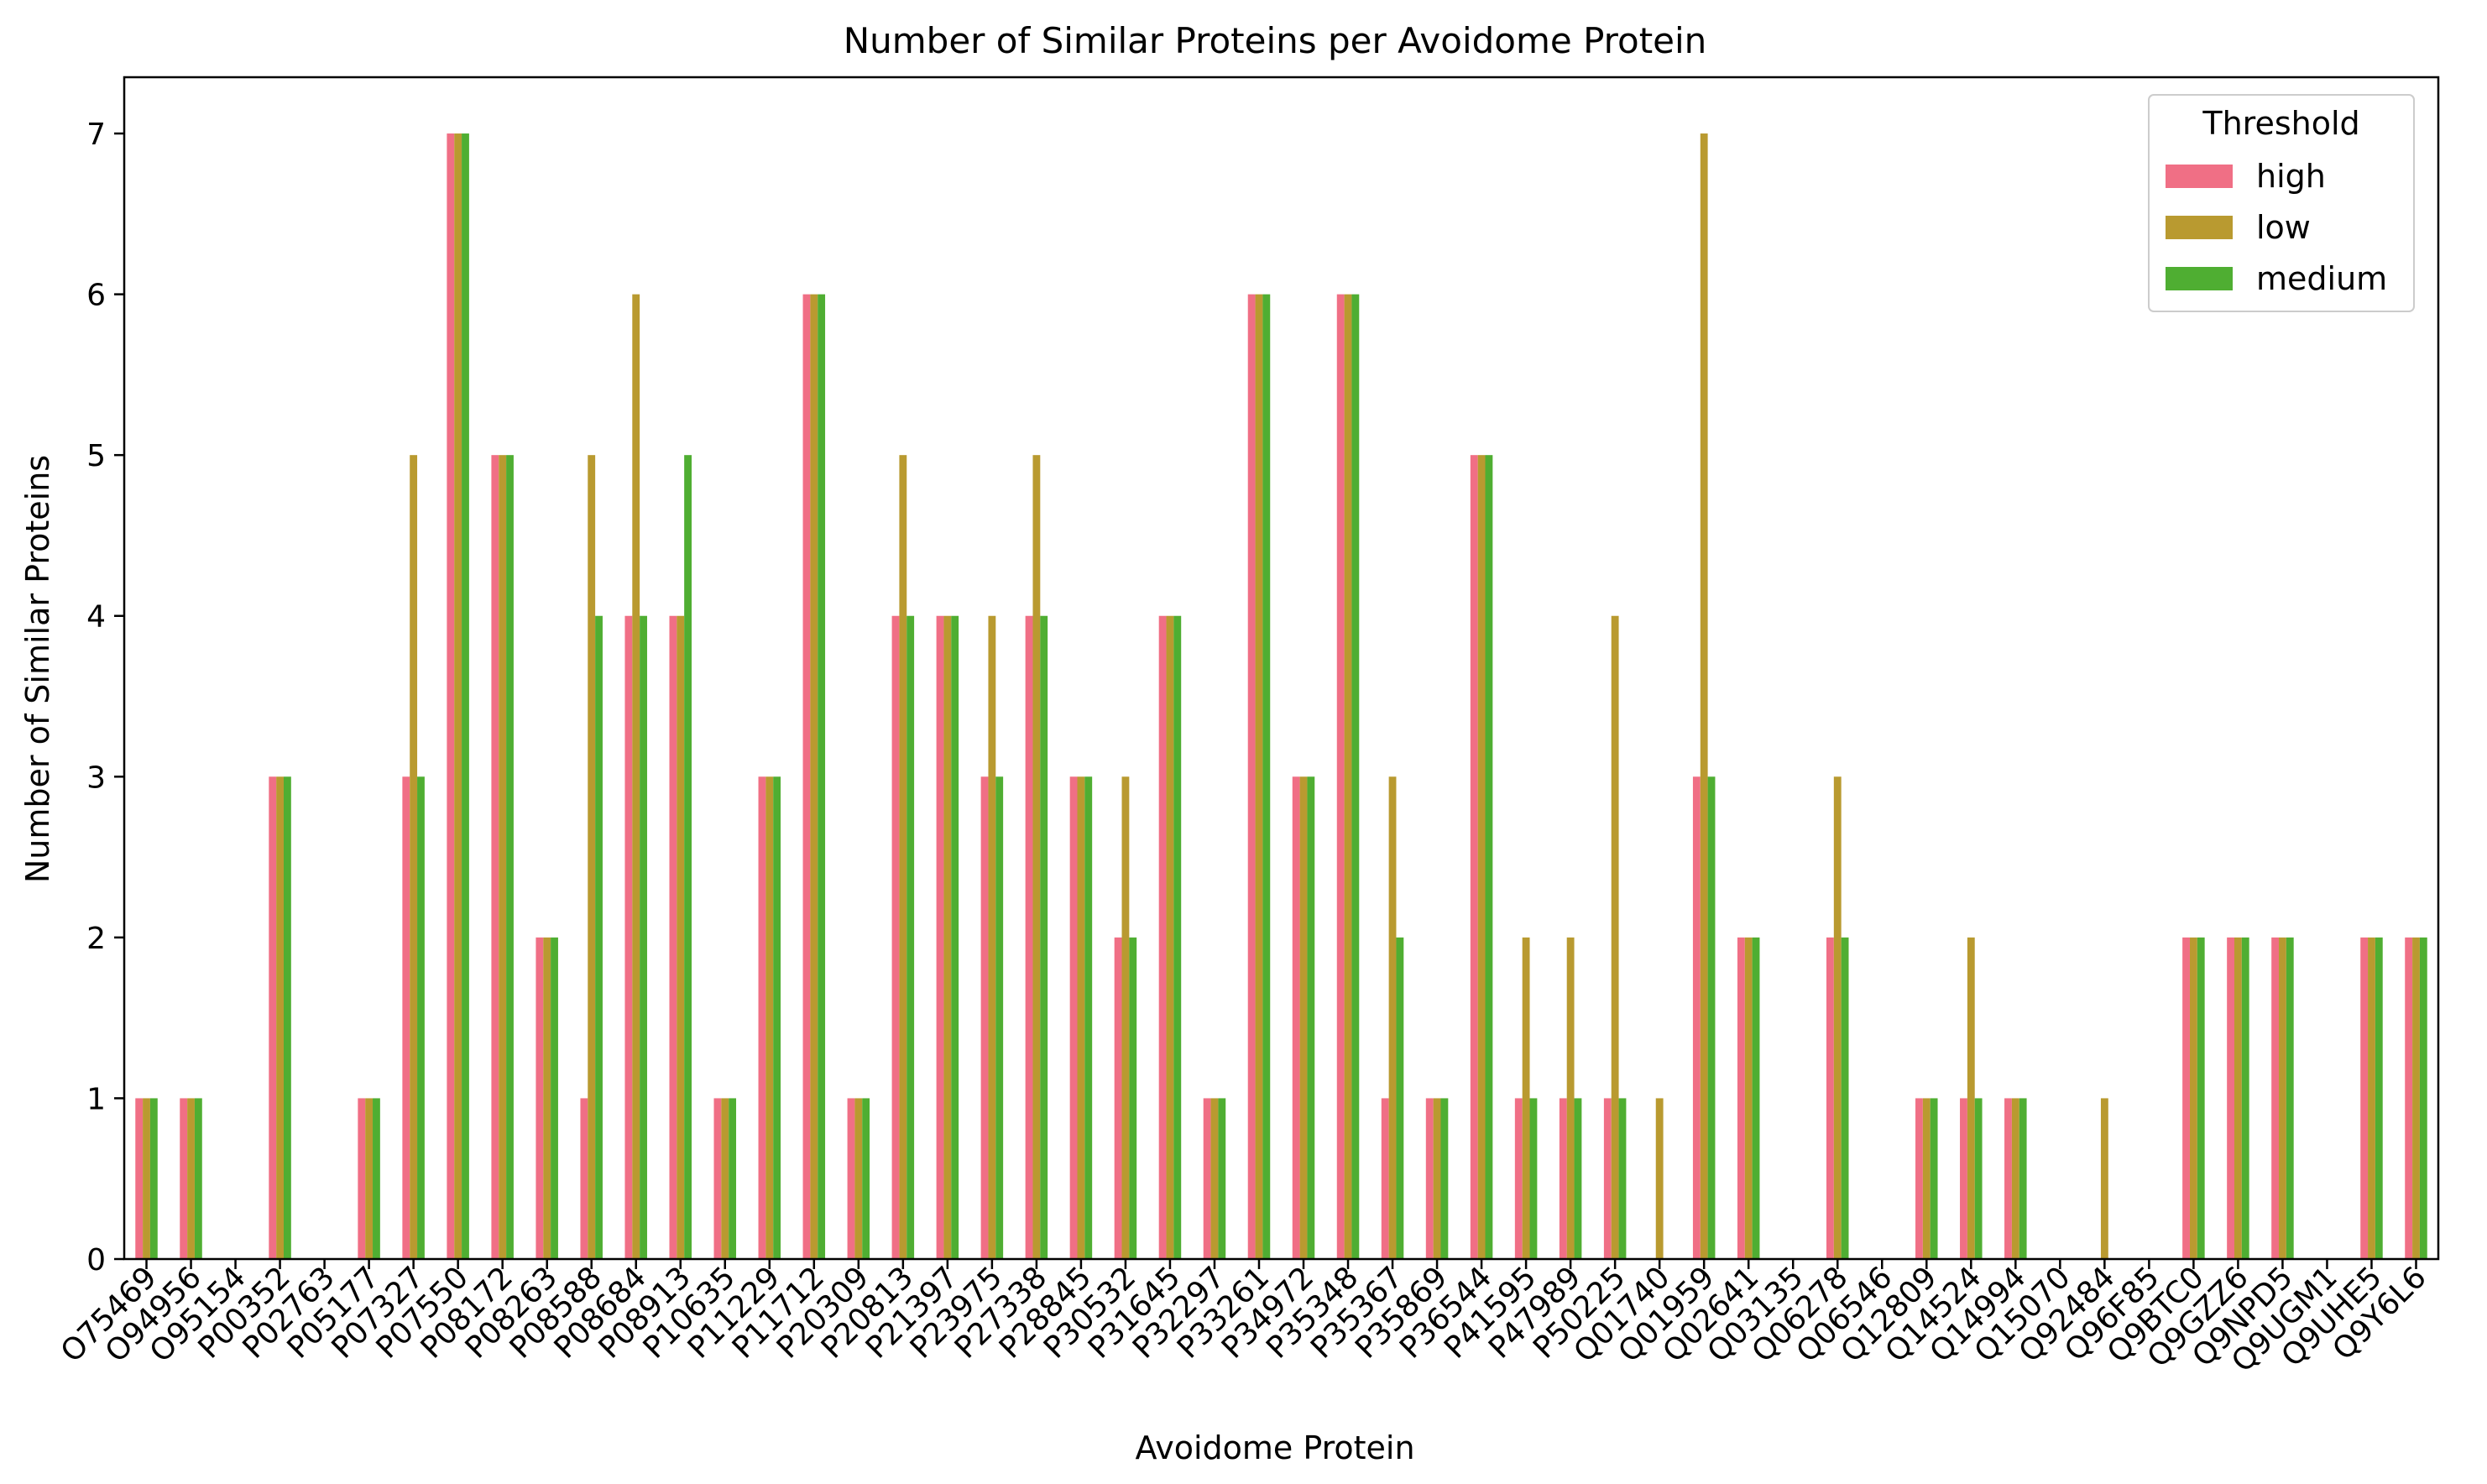 The width and height of the screenshot is (2487, 1484). Describe the element at coordinates (1207, 1178) in the screenshot. I see `bar-high-P32297` at that location.